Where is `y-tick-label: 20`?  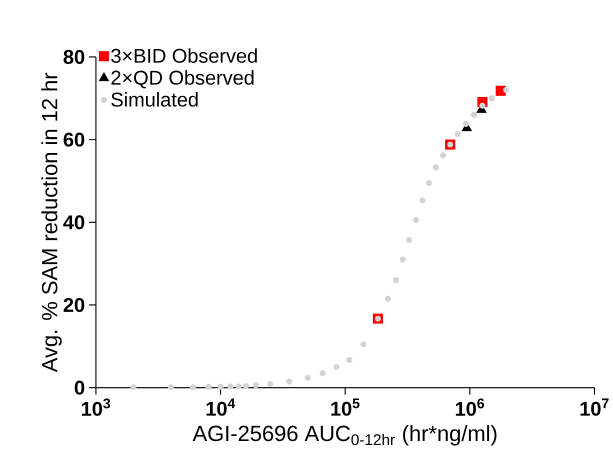 y-tick-label: 20 is located at coordinates (74, 305).